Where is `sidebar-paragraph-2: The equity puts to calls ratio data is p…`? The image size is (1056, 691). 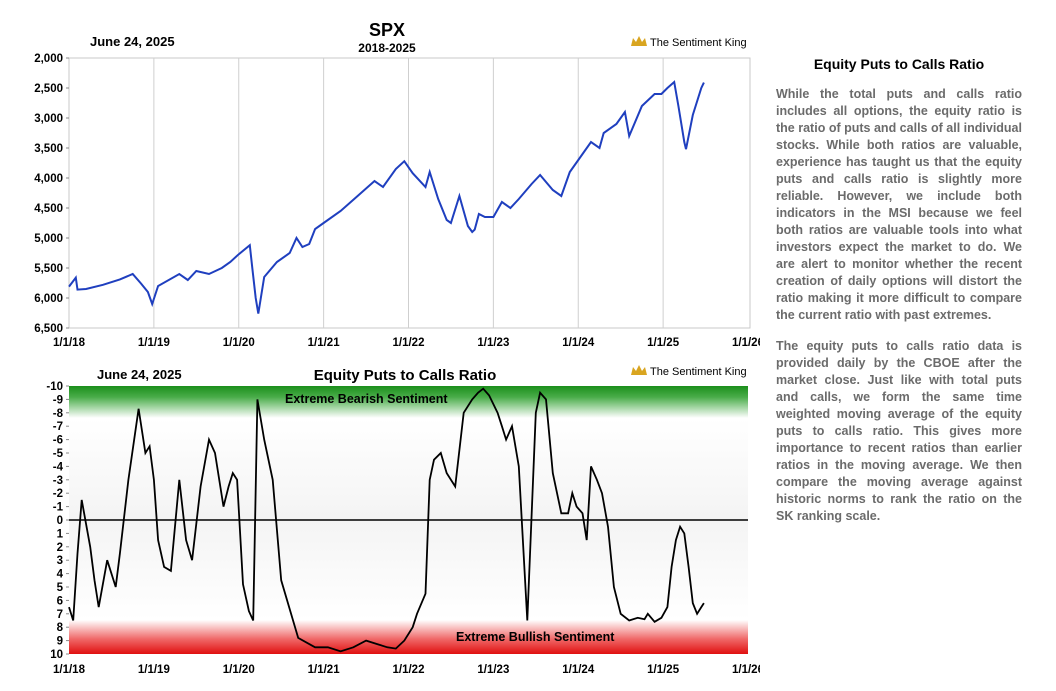 sidebar-paragraph-2: The equity puts to calls ratio data is p… is located at coordinates (899, 431).